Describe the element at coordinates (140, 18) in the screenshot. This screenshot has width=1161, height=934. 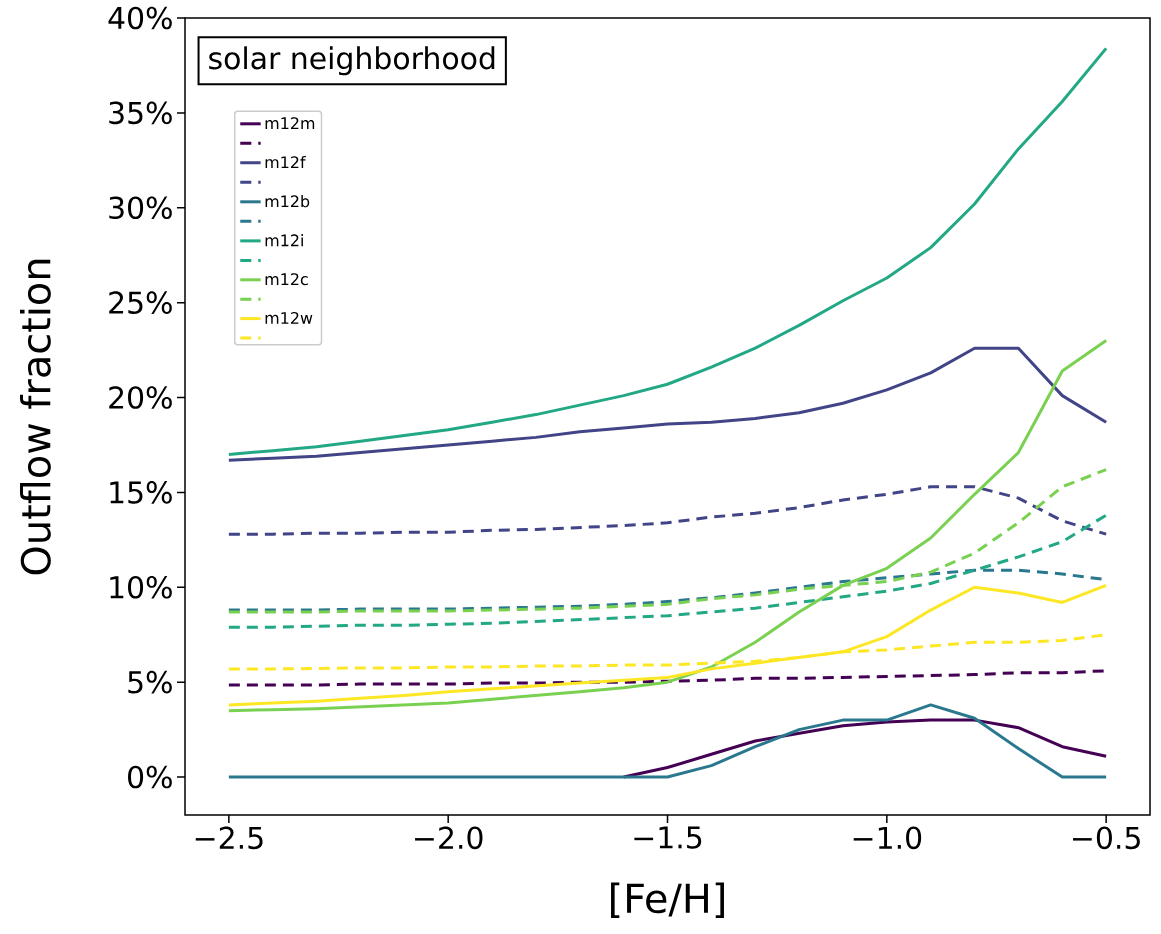
I see `y-tick-label: 40%` at that location.